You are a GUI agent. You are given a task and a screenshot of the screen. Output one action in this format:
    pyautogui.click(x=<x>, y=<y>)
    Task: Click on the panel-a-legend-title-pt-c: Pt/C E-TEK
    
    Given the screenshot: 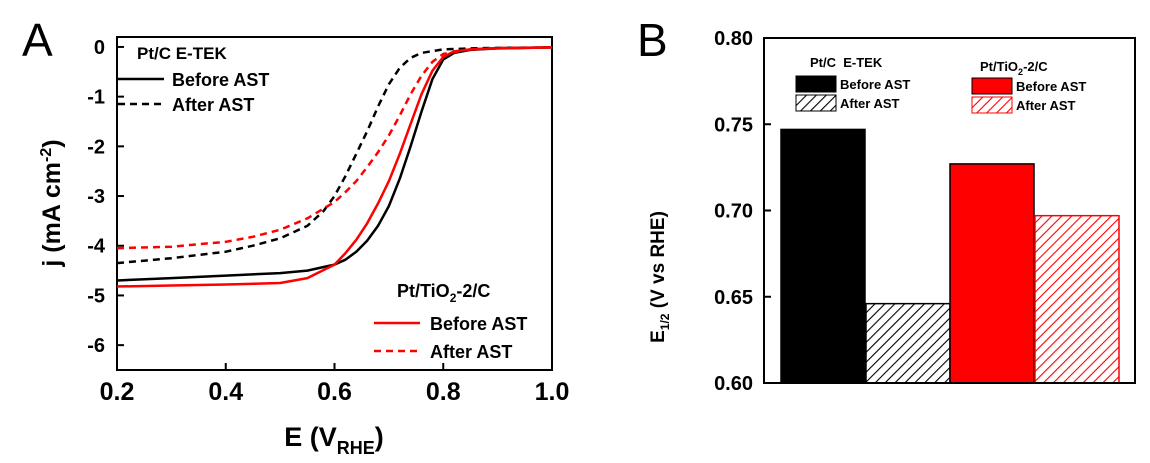 What is the action you would take?
    pyautogui.click(x=182, y=53)
    